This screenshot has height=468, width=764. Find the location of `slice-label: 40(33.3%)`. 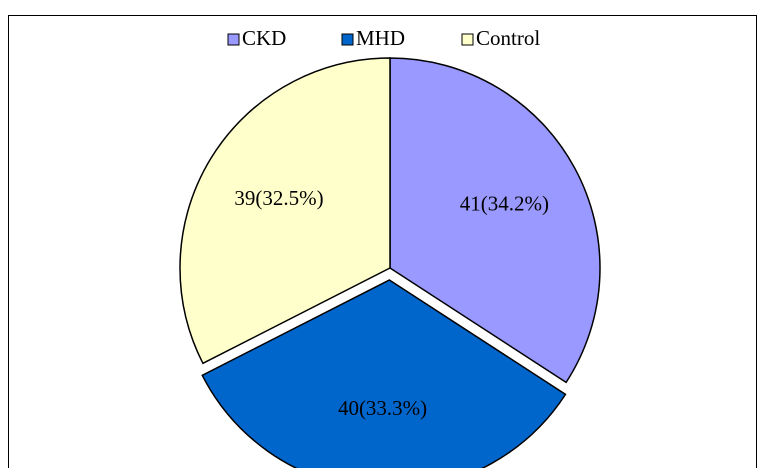

slice-label: 40(33.3%) is located at coordinates (382, 408).